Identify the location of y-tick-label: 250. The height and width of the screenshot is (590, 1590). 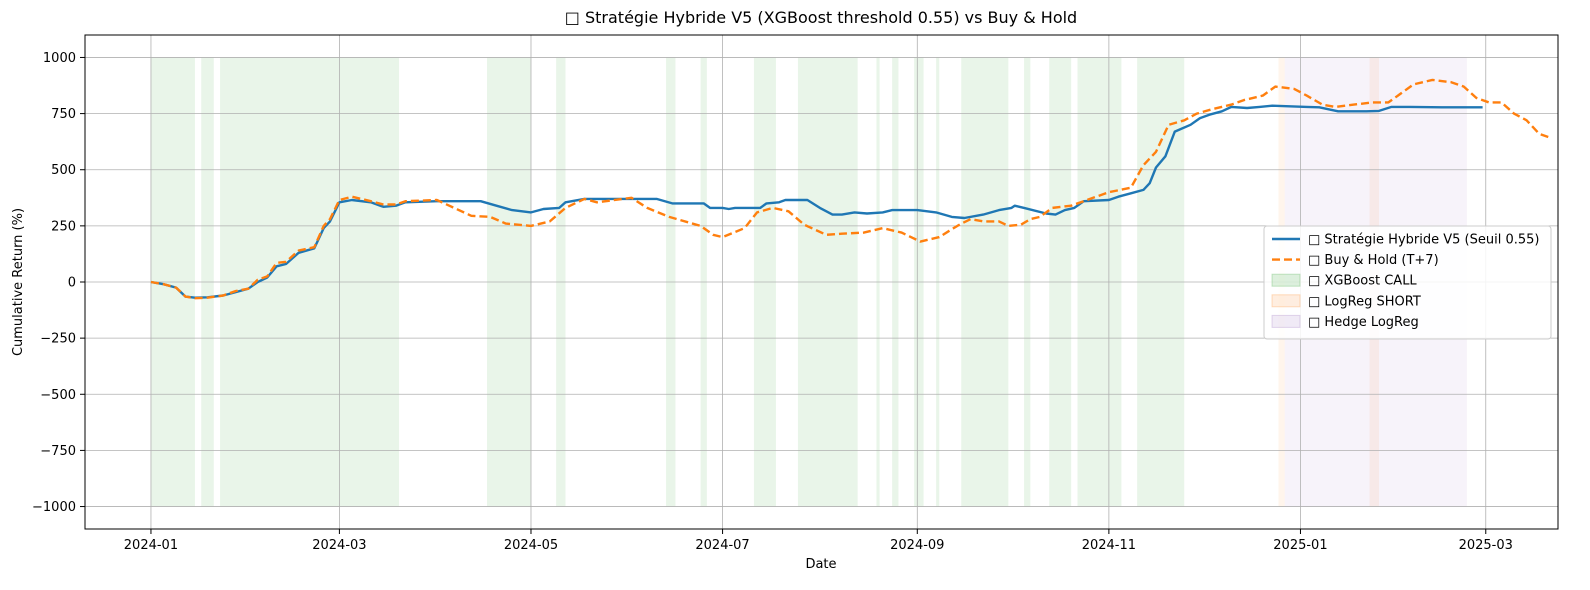
(63, 226).